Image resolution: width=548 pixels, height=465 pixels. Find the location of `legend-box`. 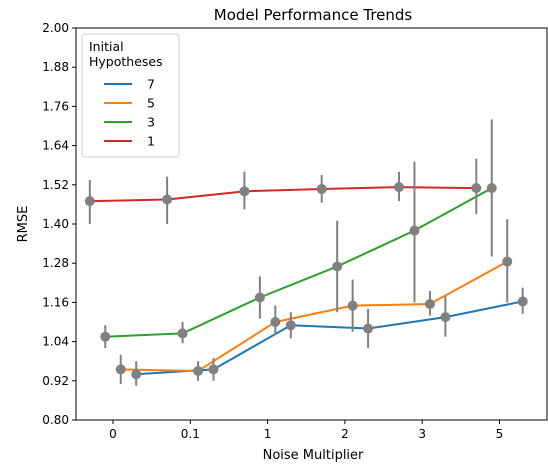

legend-box is located at coordinates (130, 95).